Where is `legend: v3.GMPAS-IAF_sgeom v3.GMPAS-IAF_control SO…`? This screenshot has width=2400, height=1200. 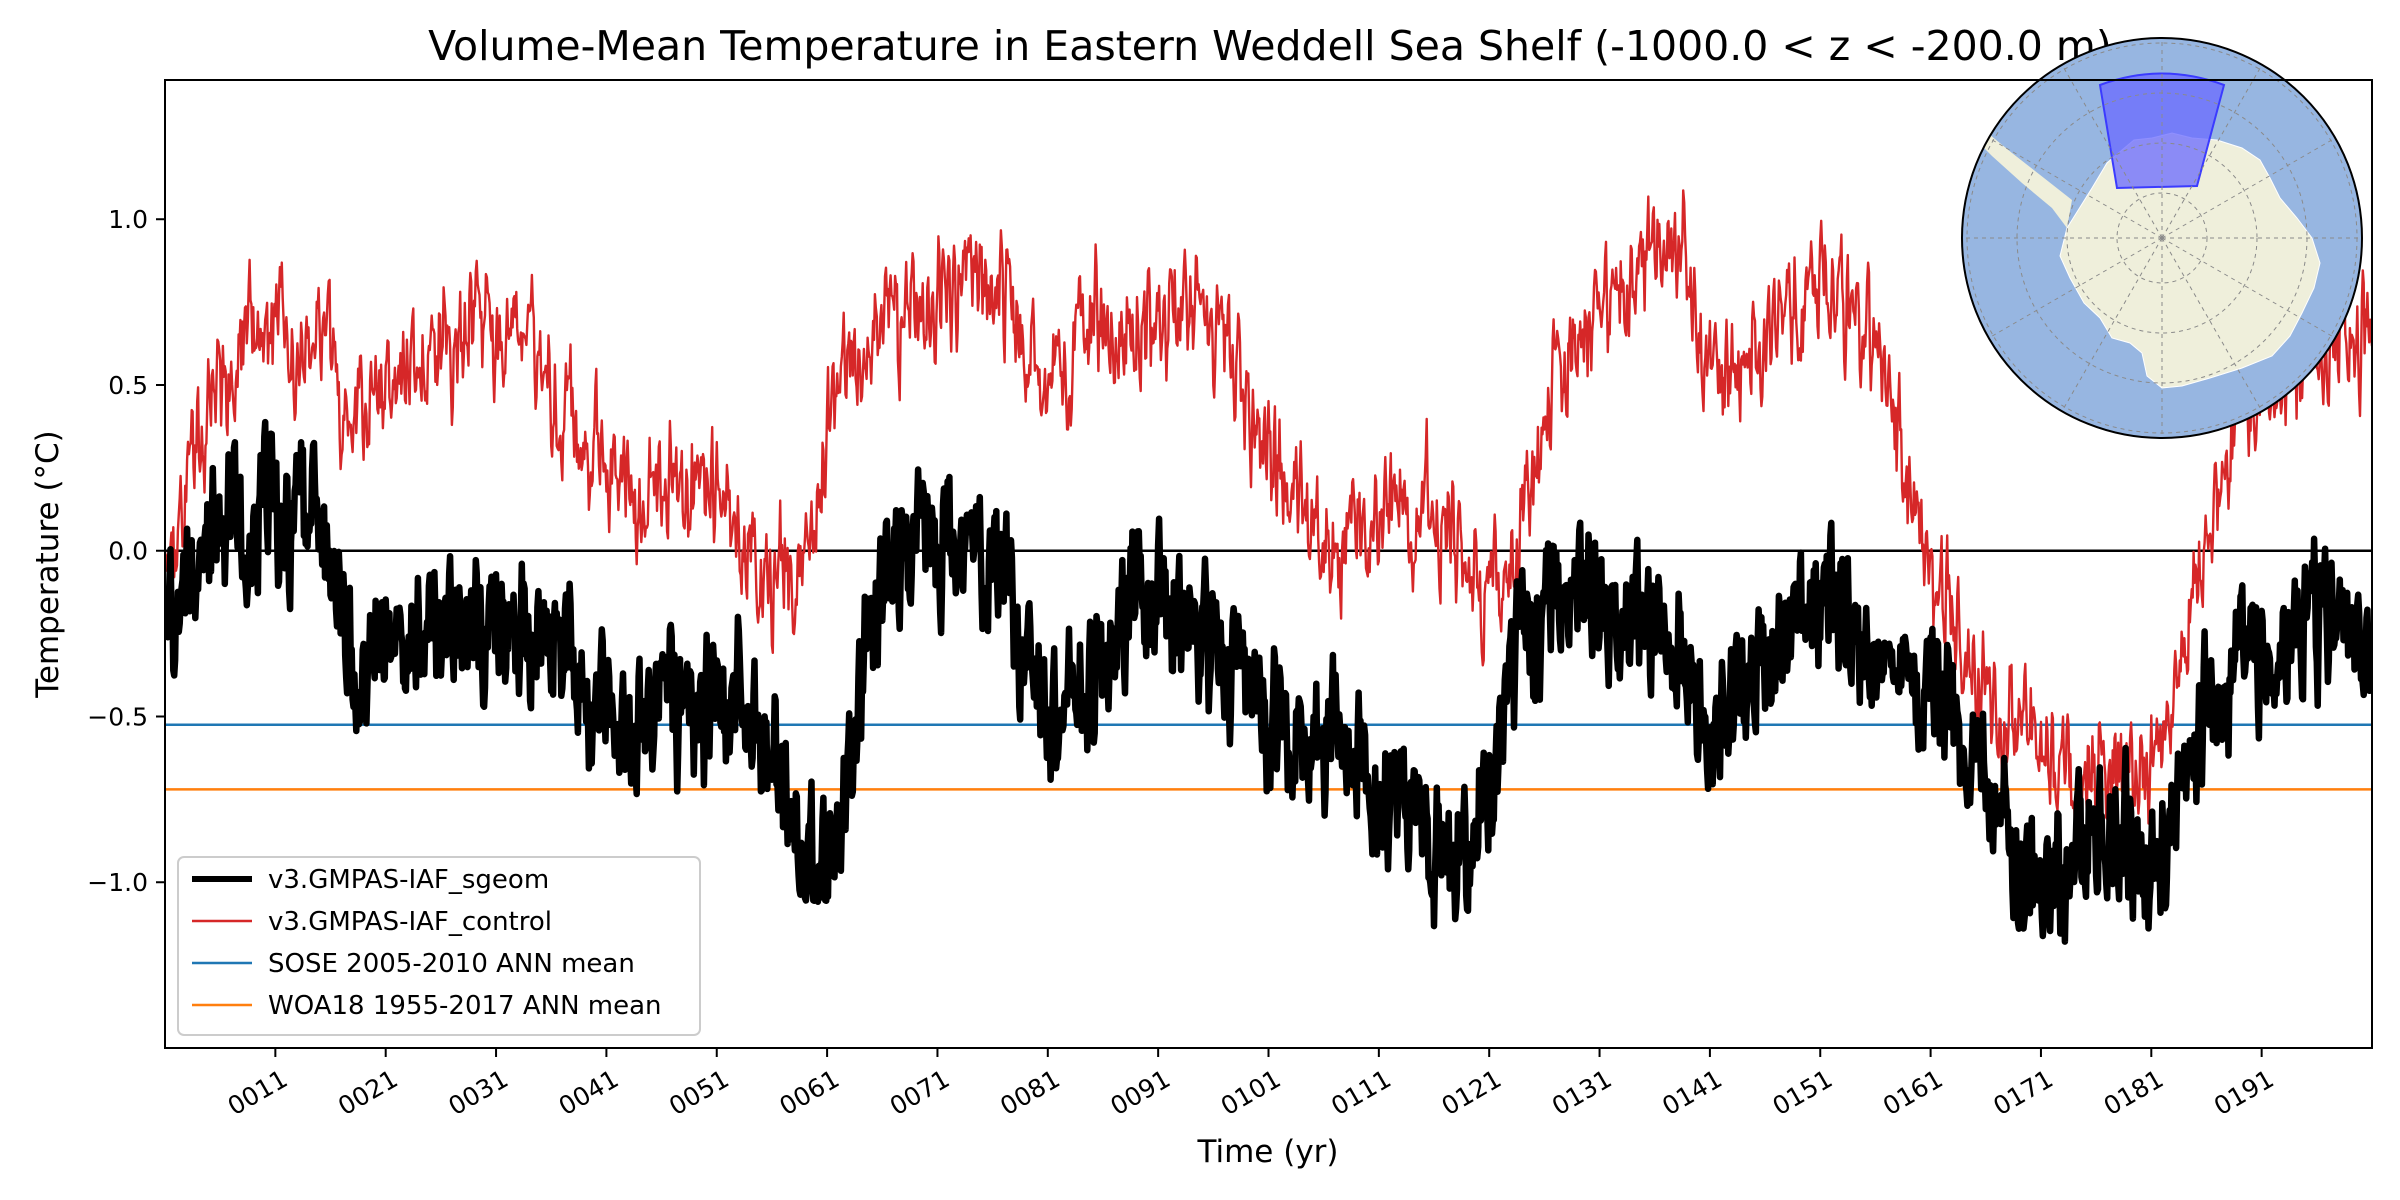
legend: v3.GMPAS-IAF_sgeom v3.GMPAS-IAF_control SO… is located at coordinates (439, 946).